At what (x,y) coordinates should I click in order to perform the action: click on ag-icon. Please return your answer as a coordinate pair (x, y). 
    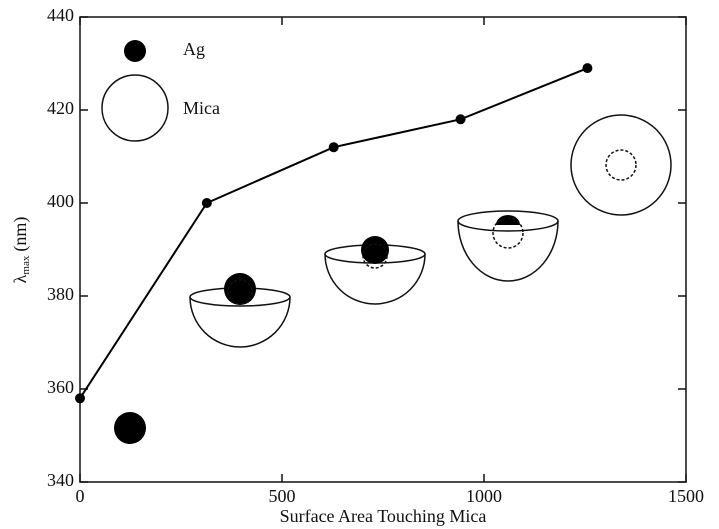
    Looking at the image, I should click on (135, 51).